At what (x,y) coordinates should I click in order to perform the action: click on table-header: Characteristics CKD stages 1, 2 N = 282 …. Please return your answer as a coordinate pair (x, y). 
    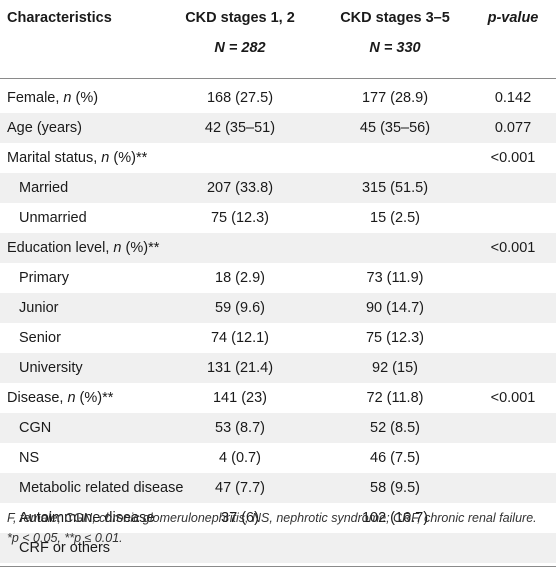
    Looking at the image, I should click on (278, 39).